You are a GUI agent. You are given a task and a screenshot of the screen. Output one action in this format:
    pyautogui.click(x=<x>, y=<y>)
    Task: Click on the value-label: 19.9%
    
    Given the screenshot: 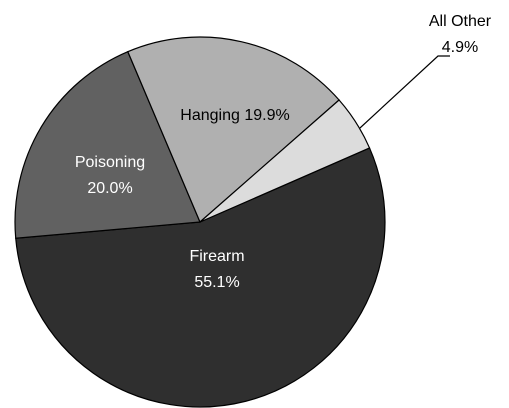 What is the action you would take?
    pyautogui.click(x=266, y=115)
    